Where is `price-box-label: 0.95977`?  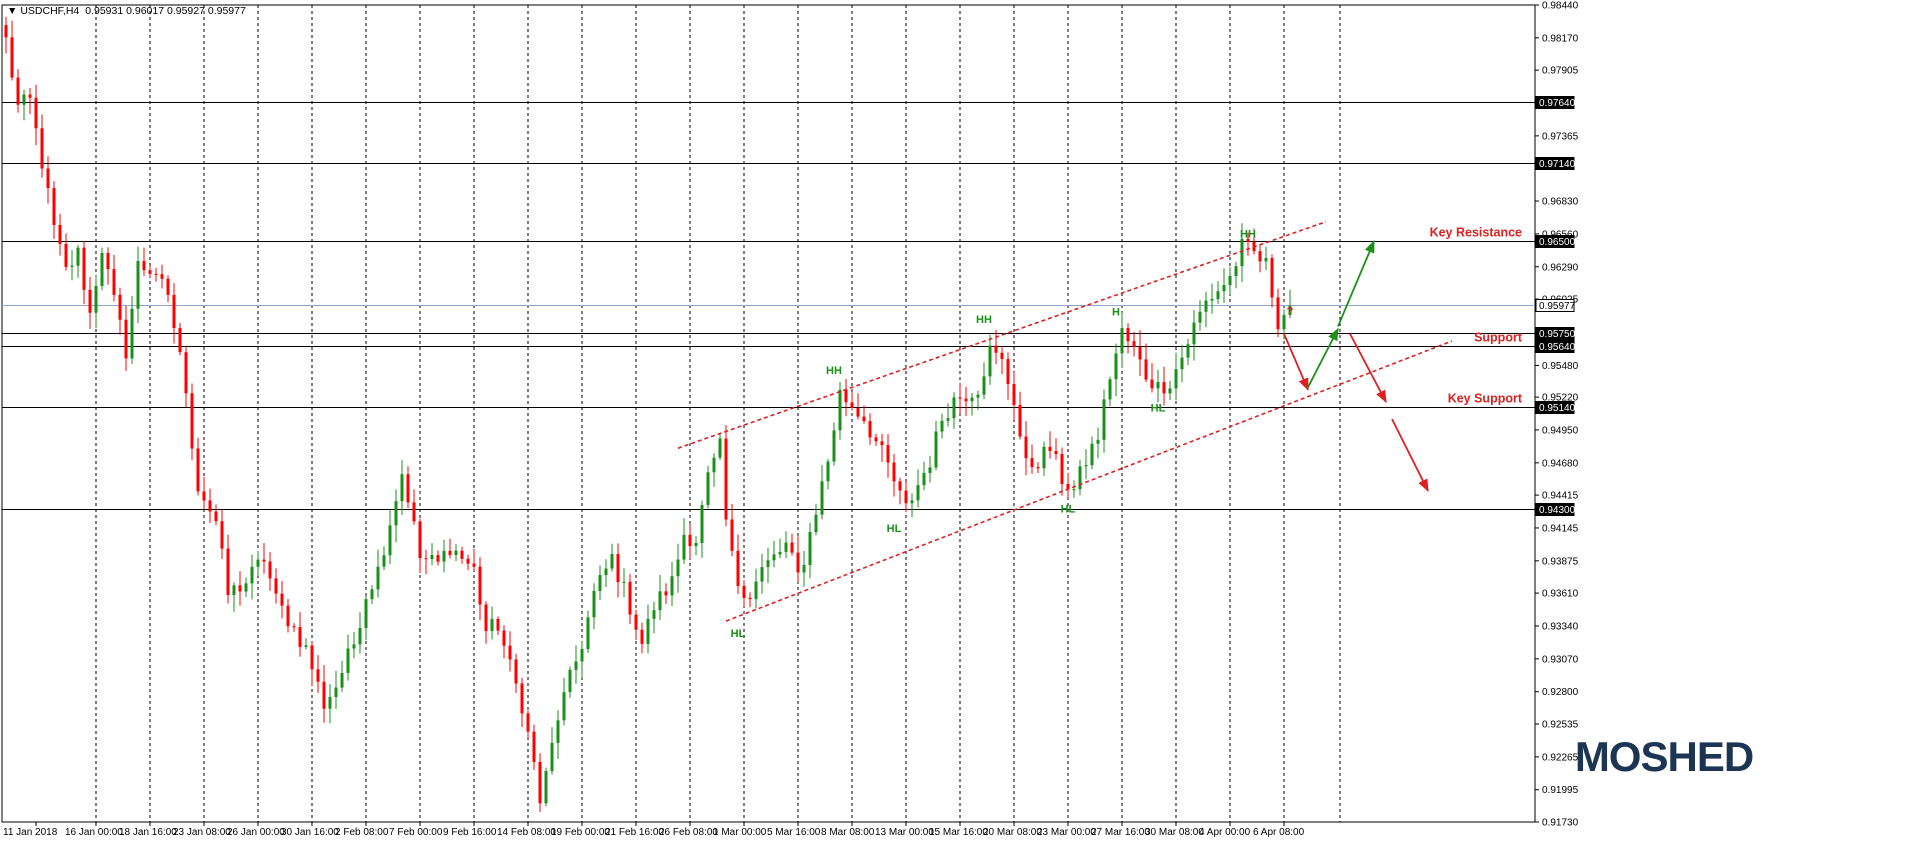 price-box-label: 0.95977 is located at coordinates (1557, 306).